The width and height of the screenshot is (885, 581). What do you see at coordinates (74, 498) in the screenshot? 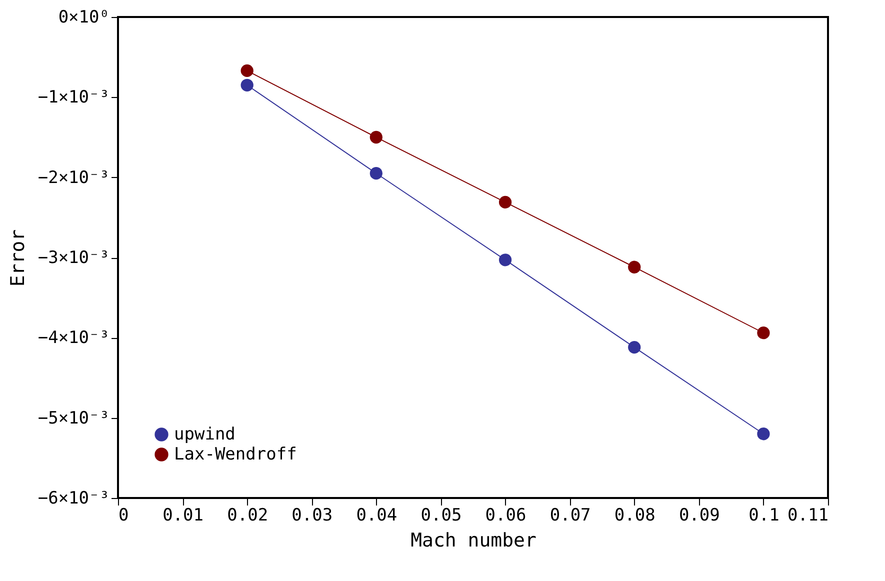
I see `y-tick-label: −6×10⁻³` at bounding box center [74, 498].